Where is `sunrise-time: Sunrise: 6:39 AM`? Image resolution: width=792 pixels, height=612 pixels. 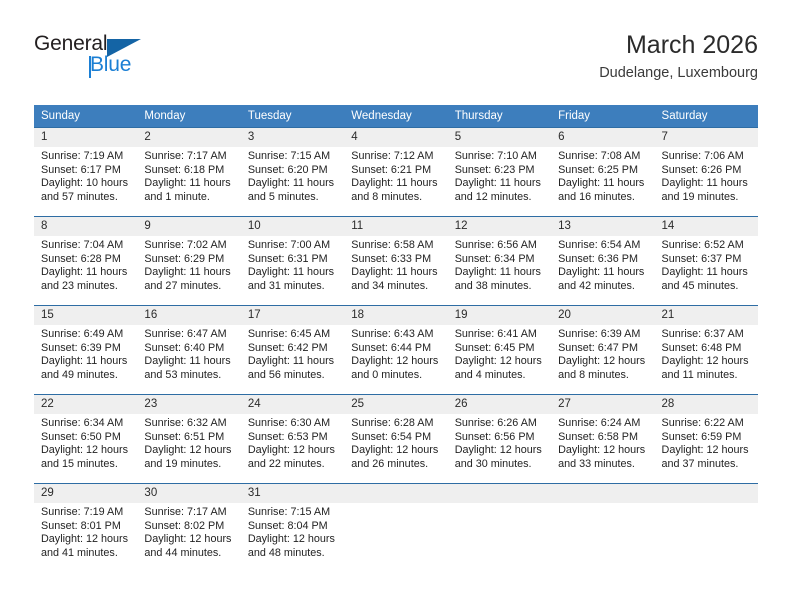 sunrise-time: Sunrise: 6:39 AM is located at coordinates (599, 334).